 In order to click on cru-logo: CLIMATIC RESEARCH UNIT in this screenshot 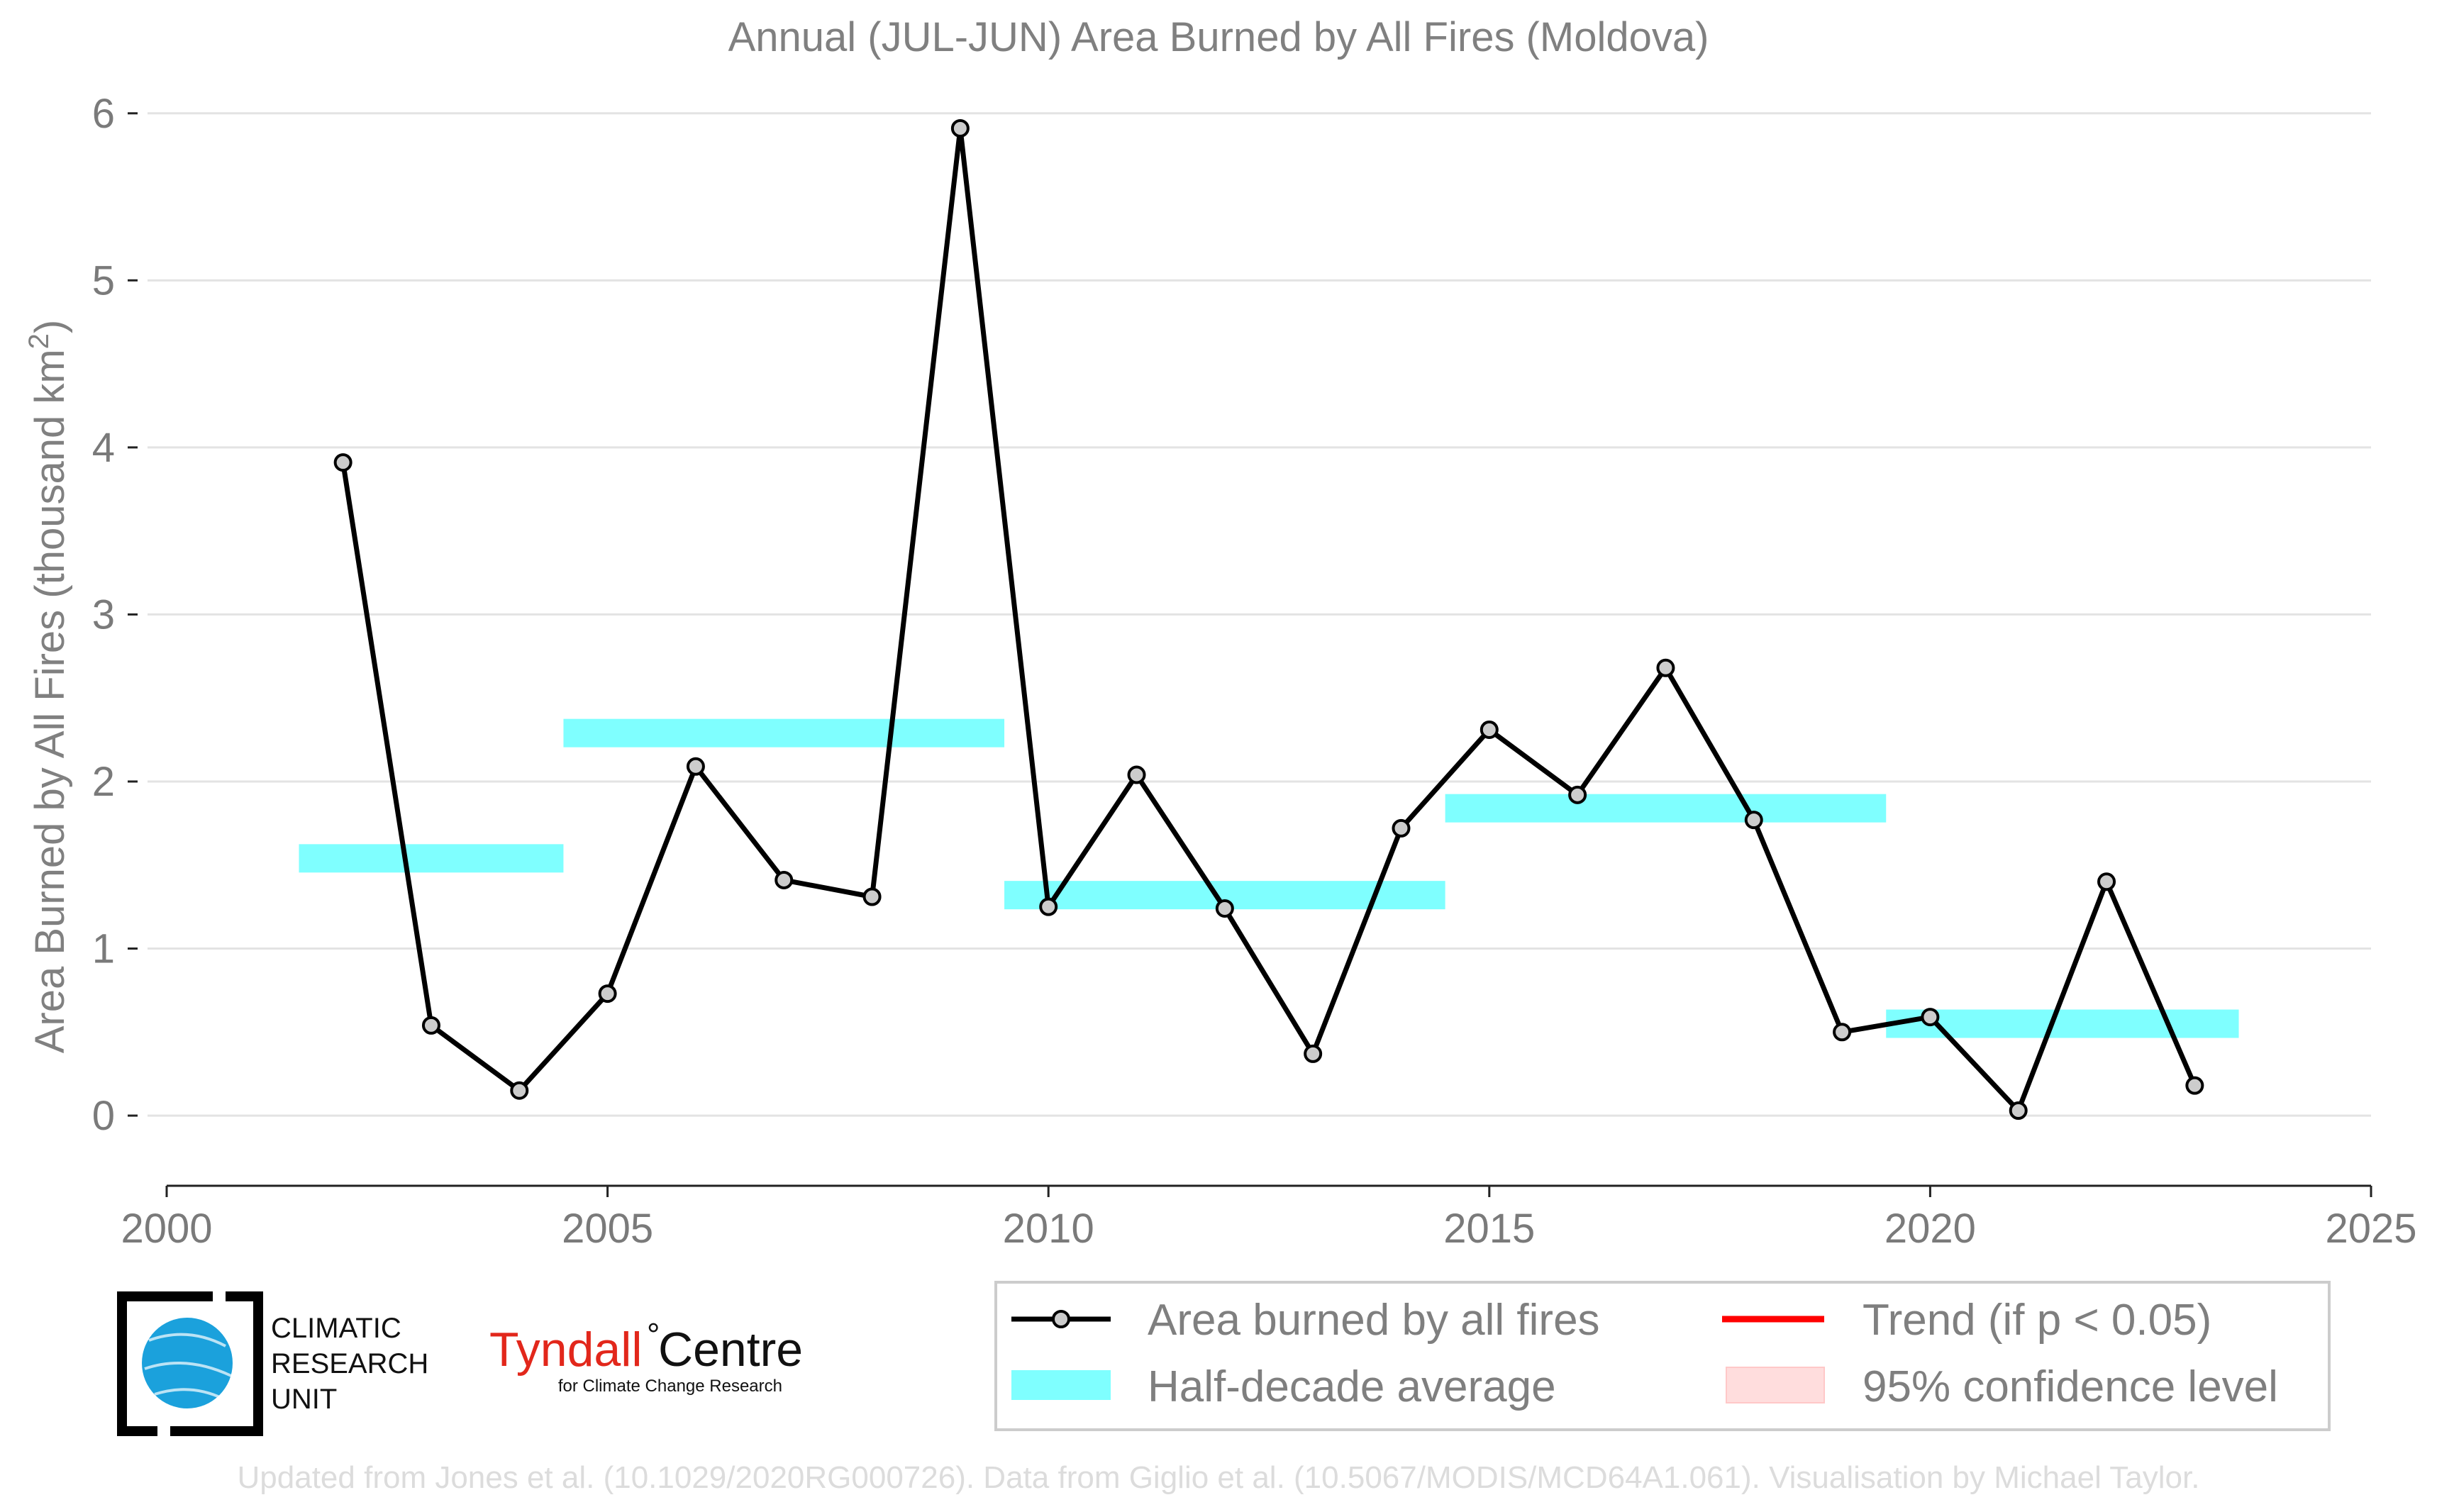, I will do `click(272, 1363)`.